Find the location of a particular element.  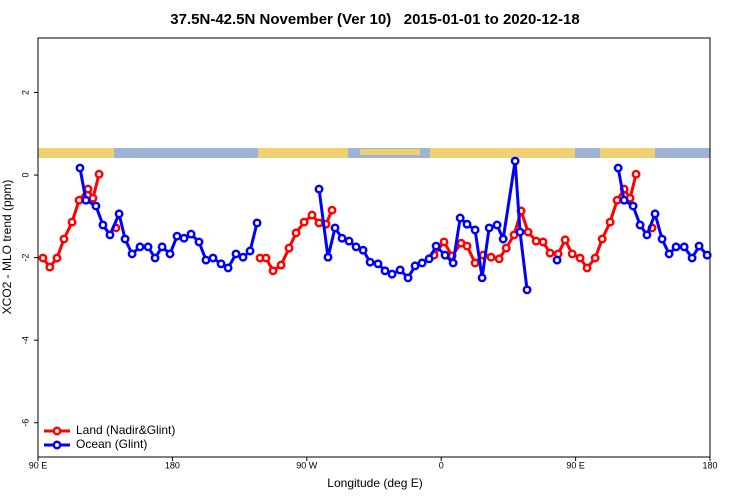

y-tick-label: 0 is located at coordinates (25, 175).